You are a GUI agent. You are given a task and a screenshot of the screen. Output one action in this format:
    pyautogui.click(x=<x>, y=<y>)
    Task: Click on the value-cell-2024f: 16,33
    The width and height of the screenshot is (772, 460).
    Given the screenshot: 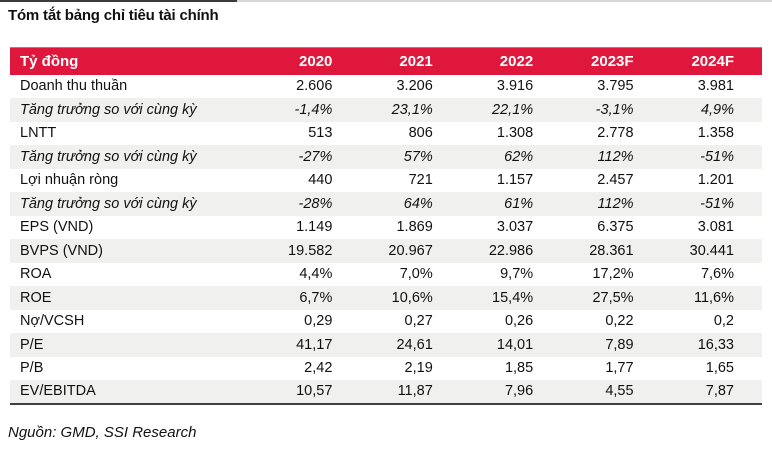 What is the action you would take?
    pyautogui.click(x=715, y=344)
    